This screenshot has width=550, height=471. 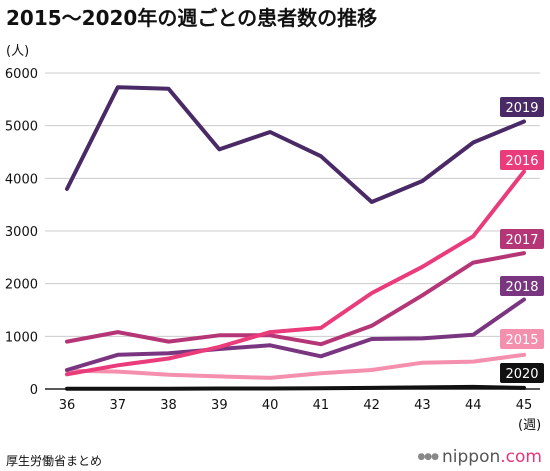 What do you see at coordinates (192, 18) in the screenshot?
I see `chart-title: 2015〜2020年の週ごとの患者数の推移` at bounding box center [192, 18].